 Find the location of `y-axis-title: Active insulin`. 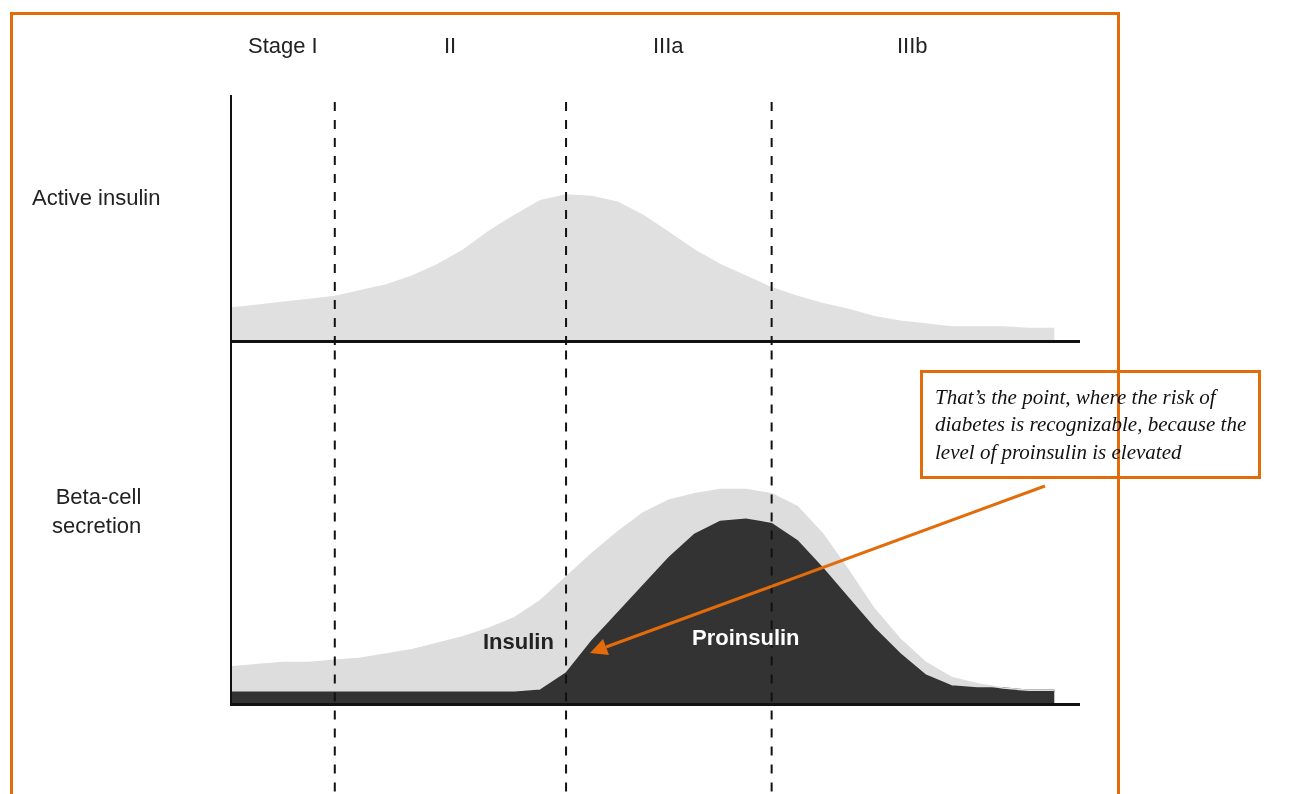

y-axis-title: Active insulin is located at coordinates (96, 197).